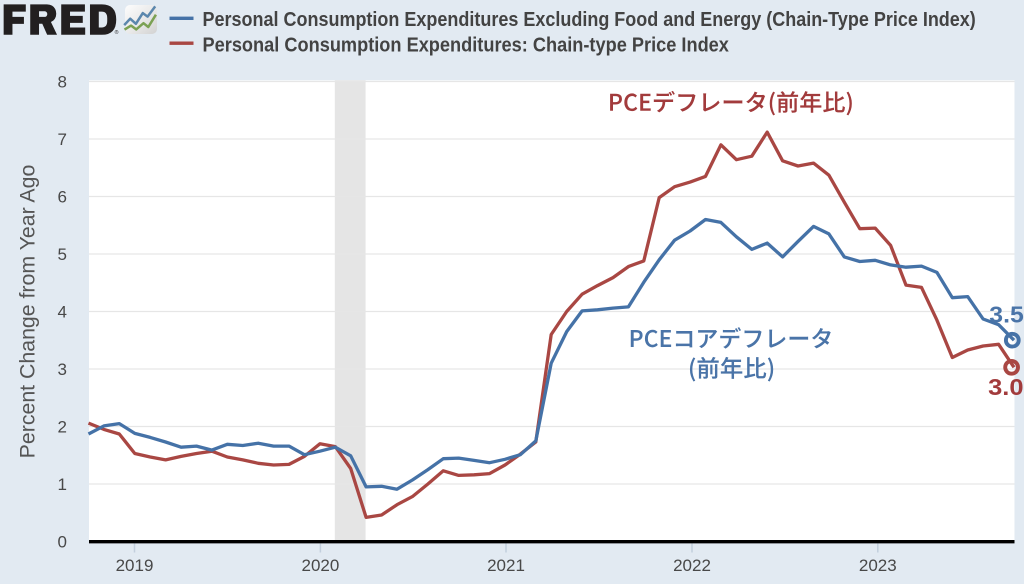  I want to click on svg-text: 2020, so click(320, 565).